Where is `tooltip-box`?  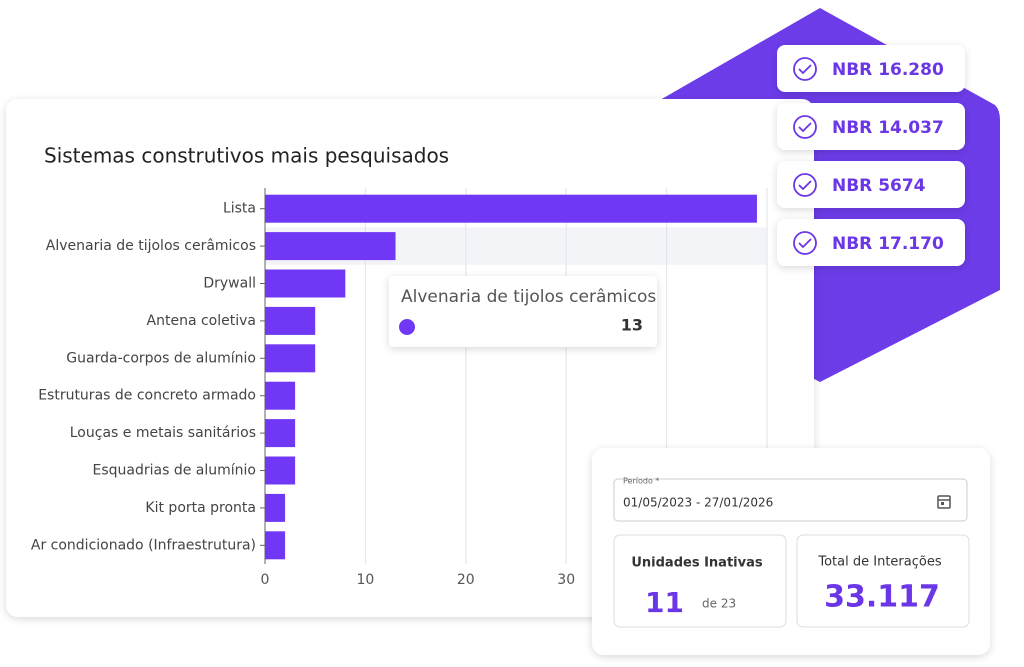
tooltip-box is located at coordinates (523, 311).